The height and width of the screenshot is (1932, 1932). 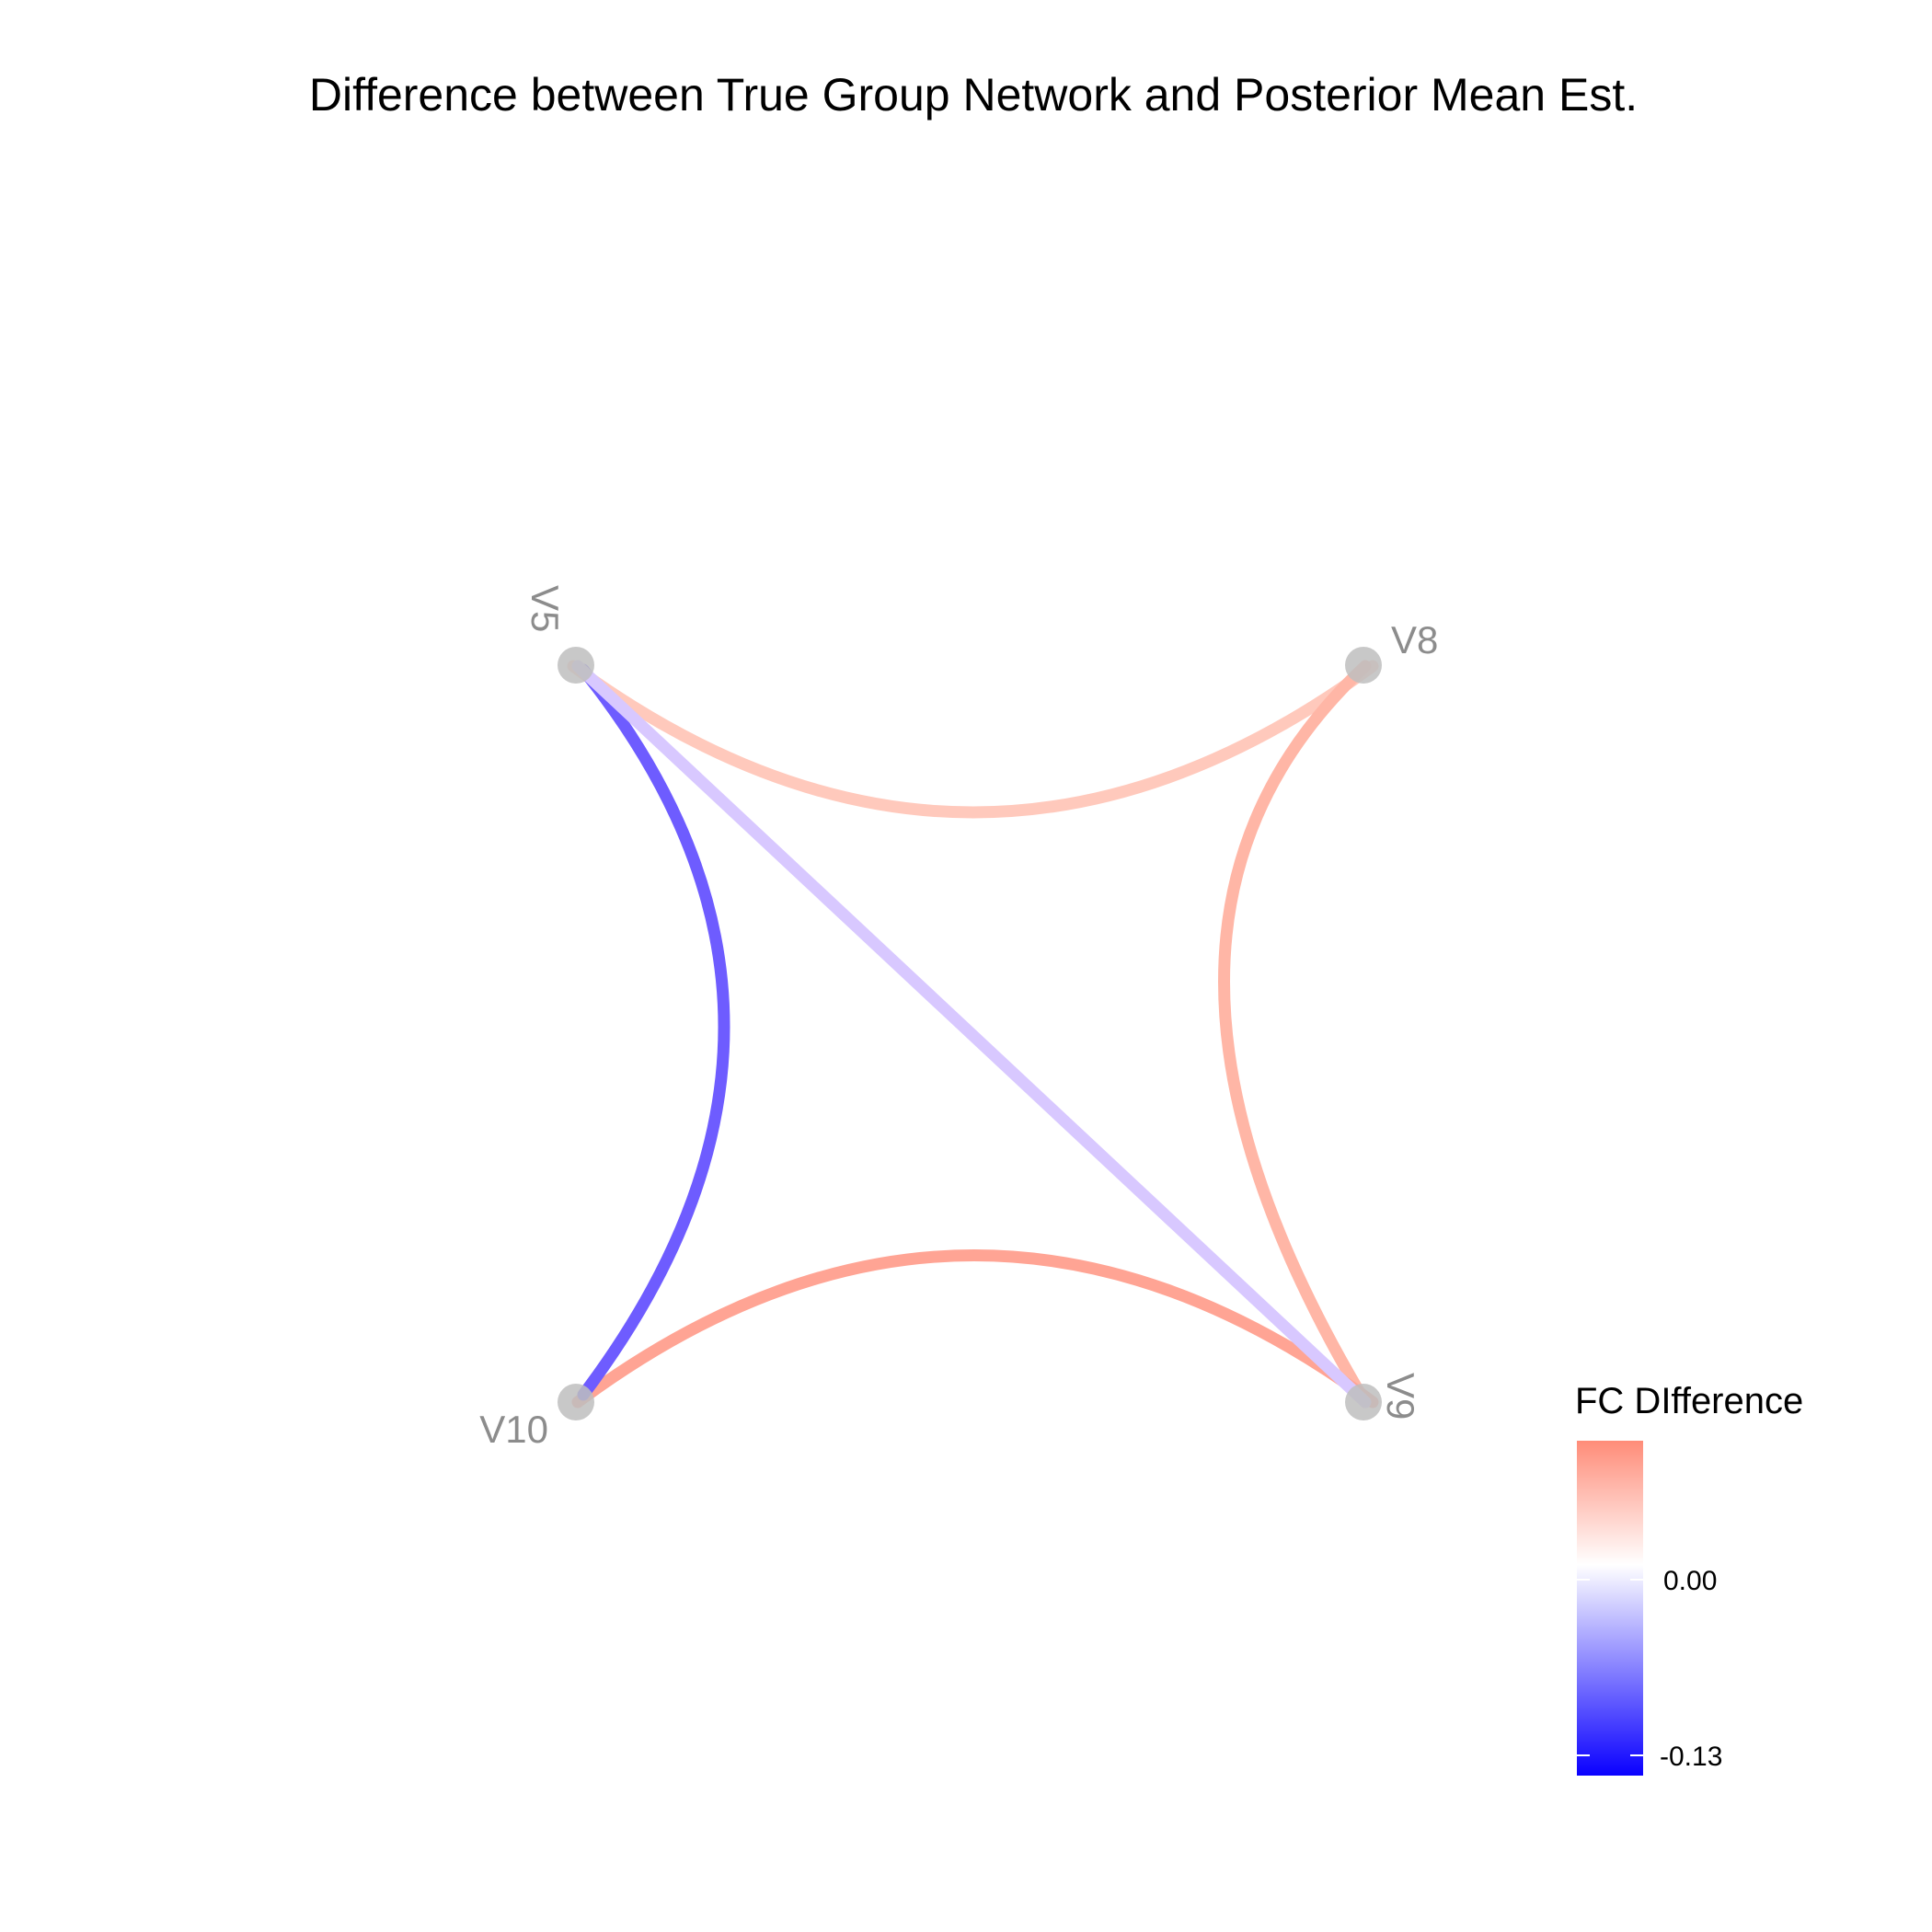 What do you see at coordinates (576, 665) in the screenshot?
I see `node-v5` at bounding box center [576, 665].